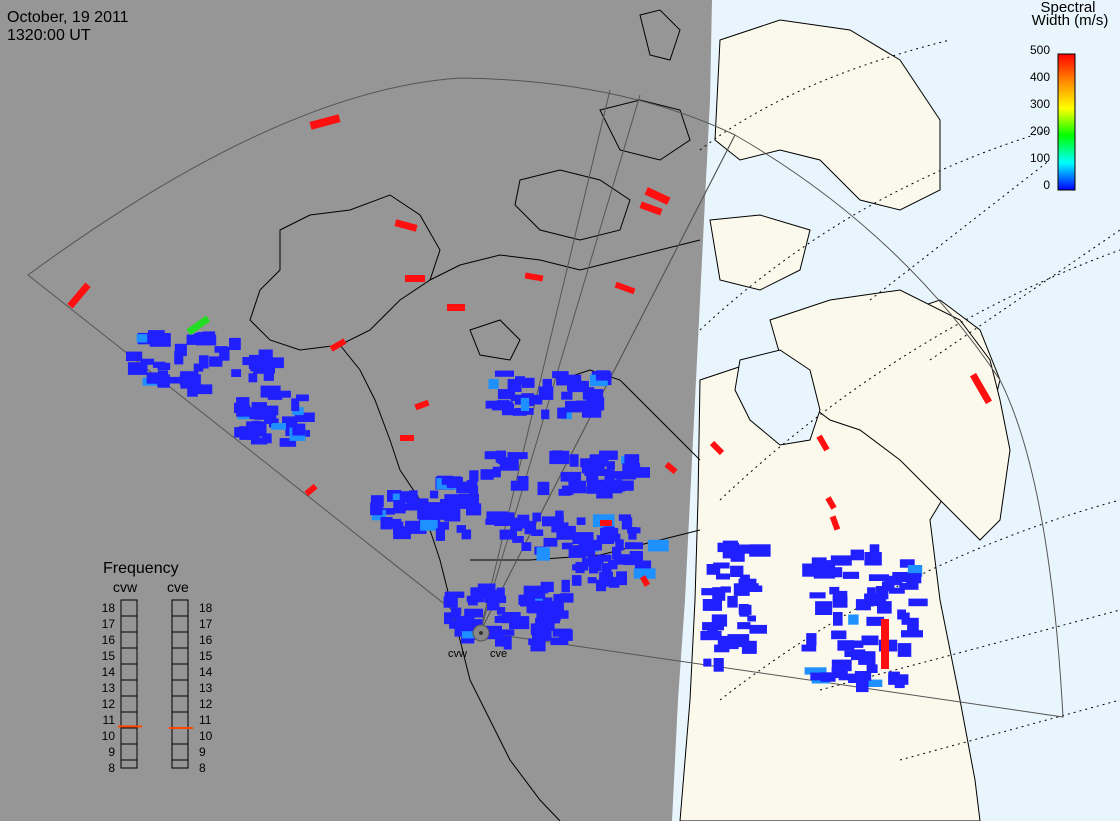  Describe the element at coordinates (198, 325) in the screenshot. I see `echo-cell-mid` at that location.